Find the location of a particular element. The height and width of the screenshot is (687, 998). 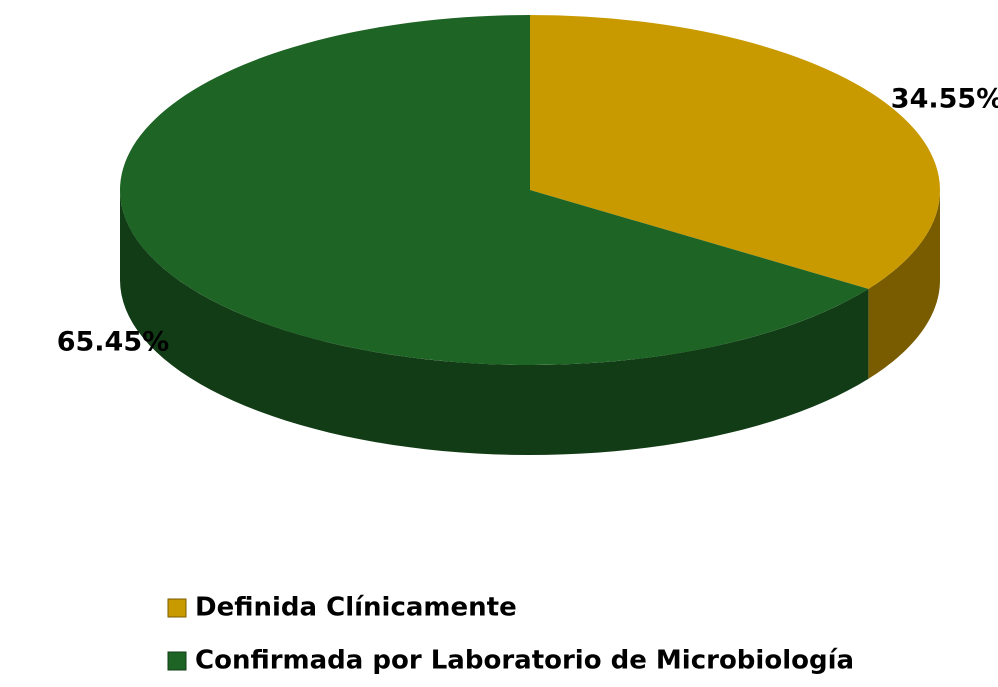

slice-side is located at coordinates (904, 284).